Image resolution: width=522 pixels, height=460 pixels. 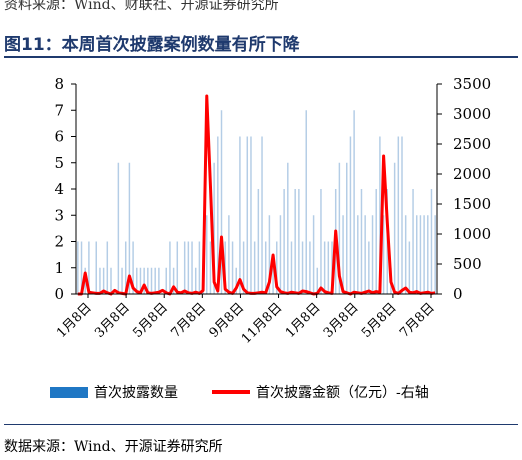 I want to click on y-tick-label: 6, so click(x=59, y=137).